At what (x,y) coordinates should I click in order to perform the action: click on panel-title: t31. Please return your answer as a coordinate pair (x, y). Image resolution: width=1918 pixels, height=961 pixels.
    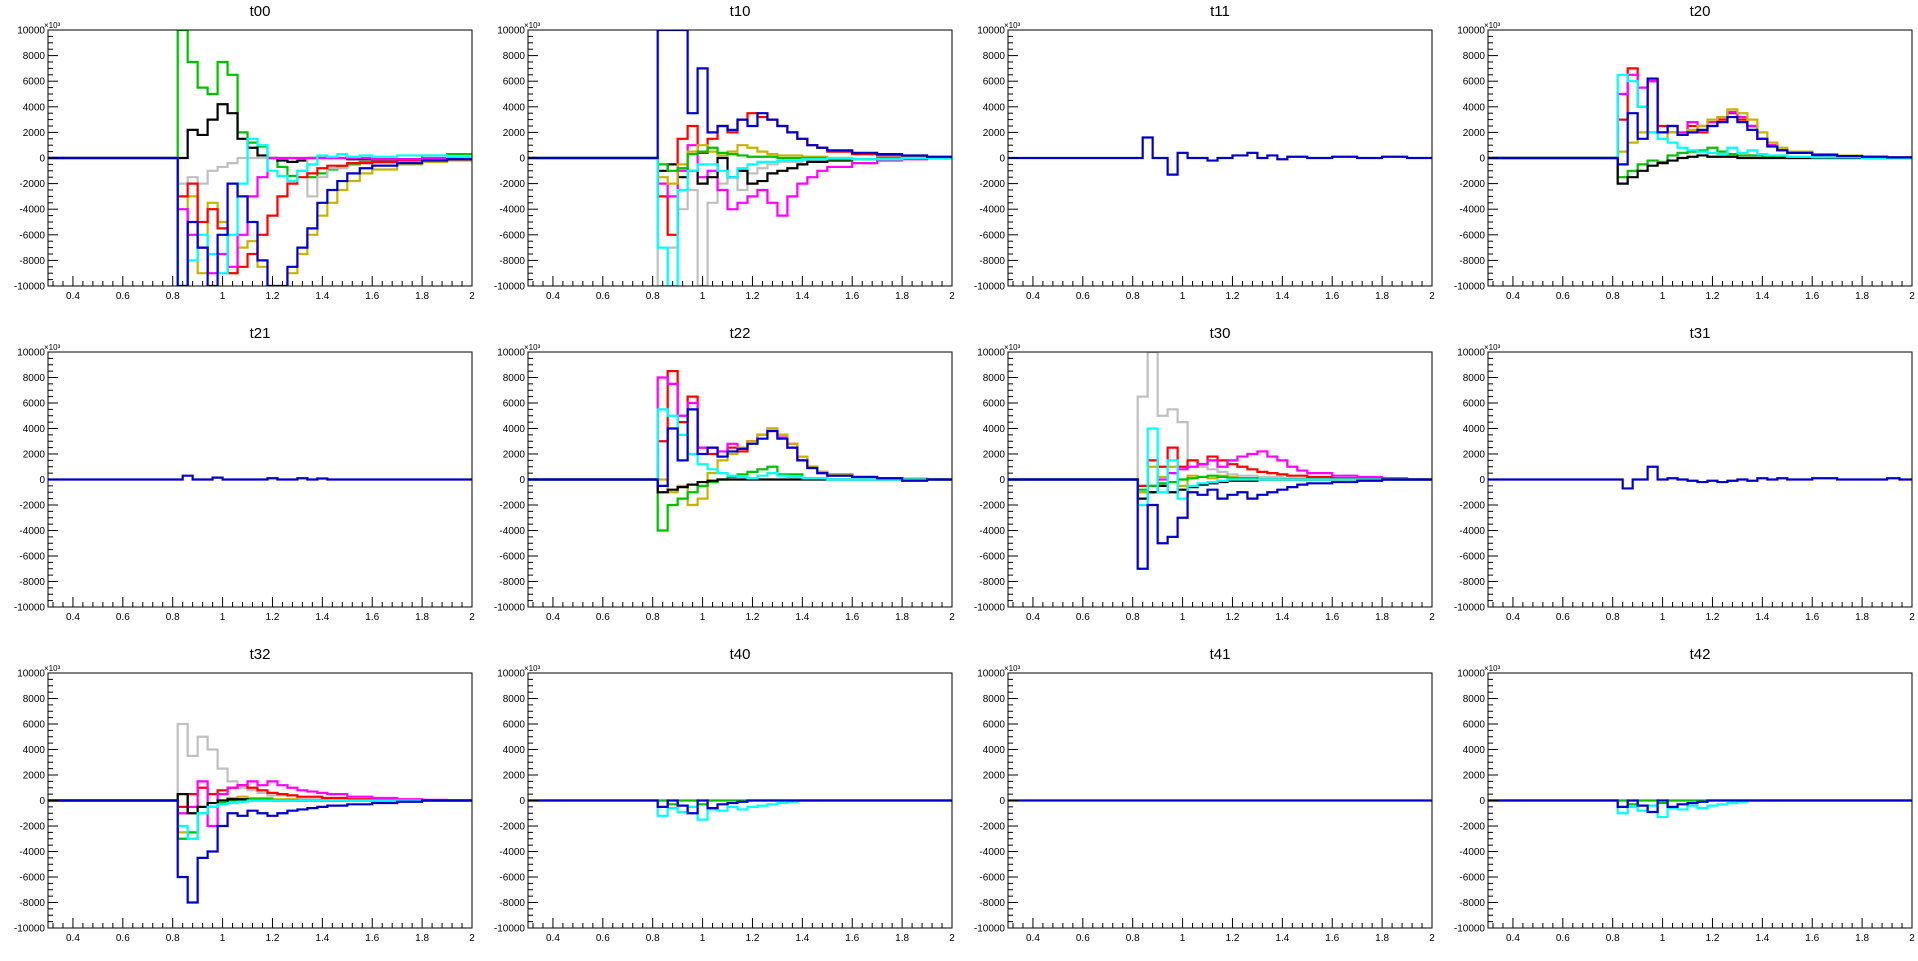
    Looking at the image, I should click on (1700, 333).